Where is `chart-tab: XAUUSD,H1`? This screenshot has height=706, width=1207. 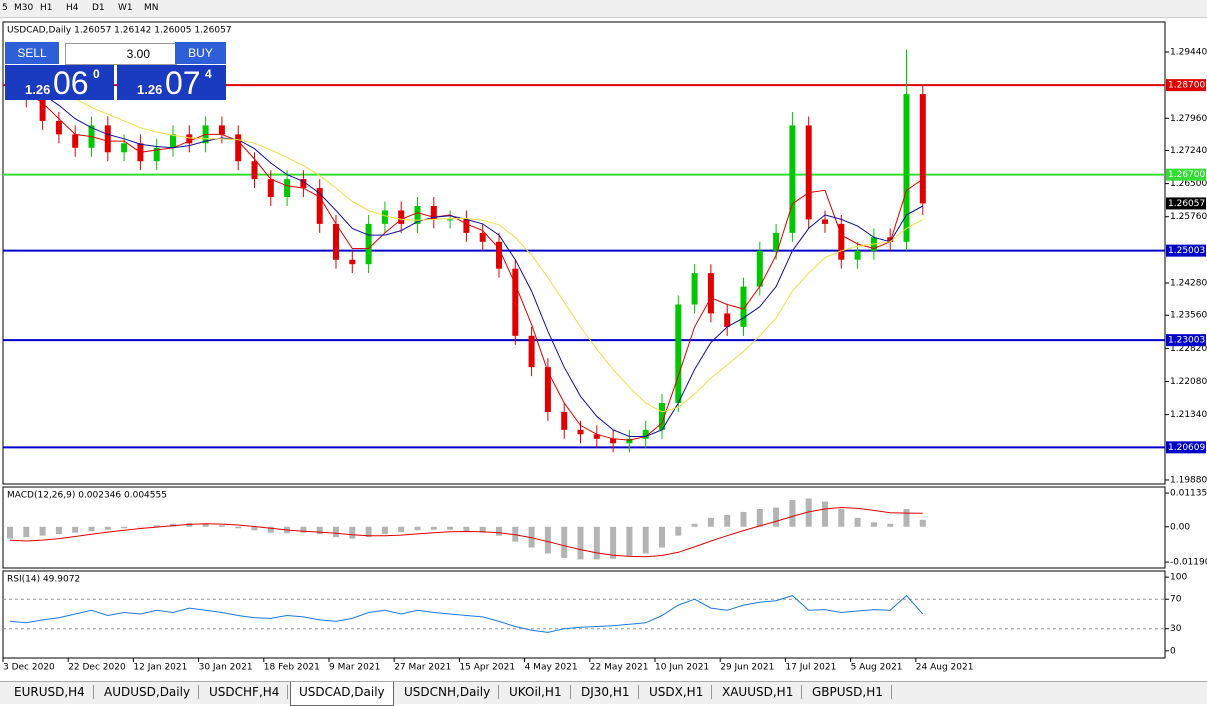 chart-tab: XAUUSD,H1 is located at coordinates (758, 692).